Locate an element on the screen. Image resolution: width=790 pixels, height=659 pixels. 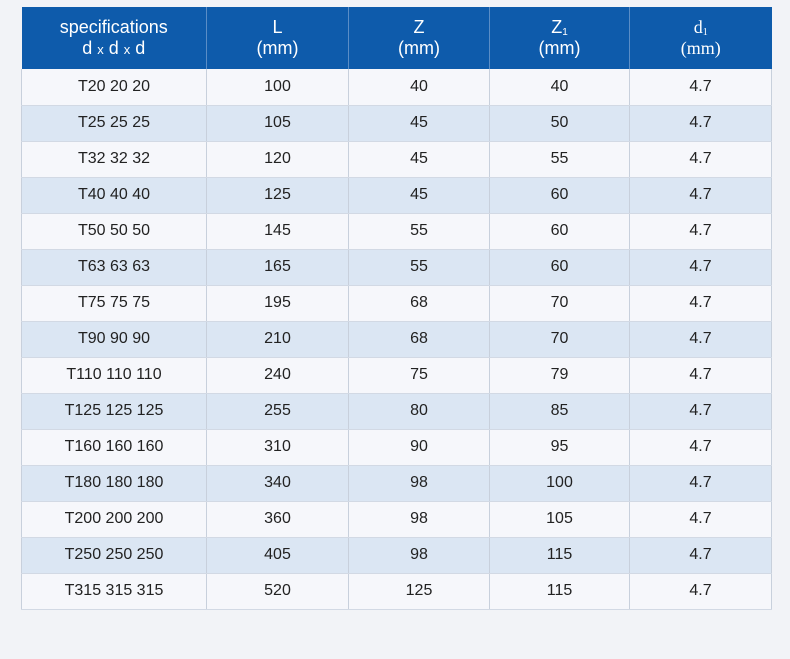
table-row: T315 315 315 520 125 115 4.7 is located at coordinates (396, 591).